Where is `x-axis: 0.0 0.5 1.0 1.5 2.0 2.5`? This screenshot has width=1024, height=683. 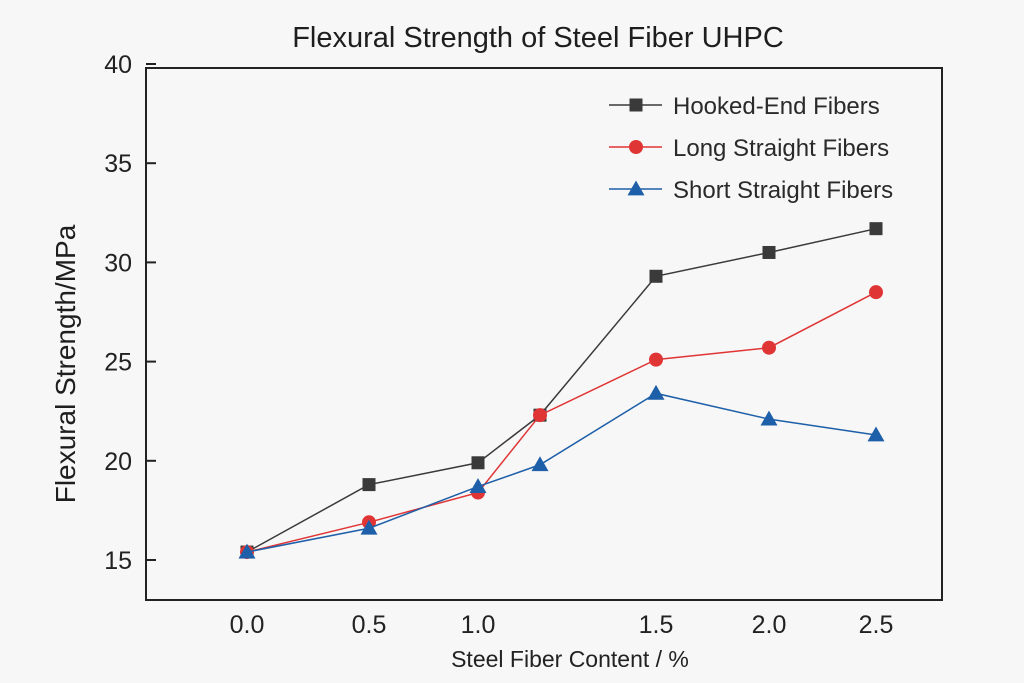
x-axis: 0.0 0.5 1.0 1.5 2.0 2.5 is located at coordinates (562, 625).